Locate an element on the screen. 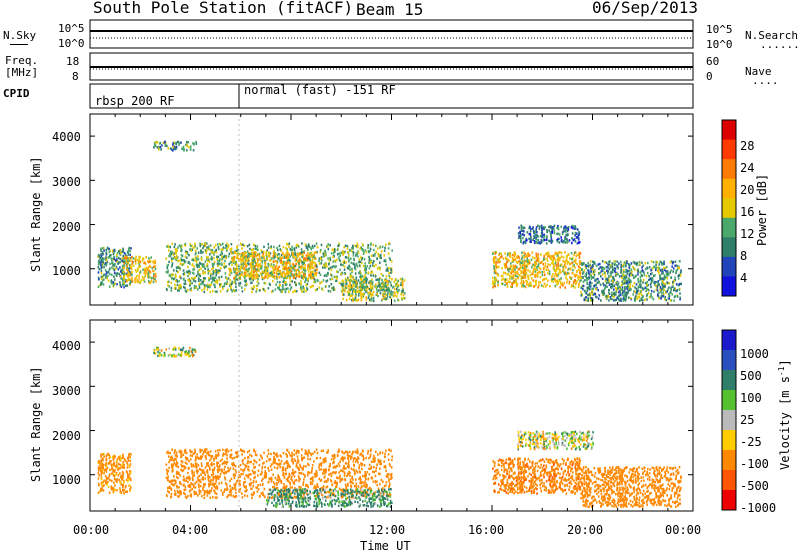 The image size is (800, 554). nsky-tick-bottom: 10^0 is located at coordinates (71, 43).